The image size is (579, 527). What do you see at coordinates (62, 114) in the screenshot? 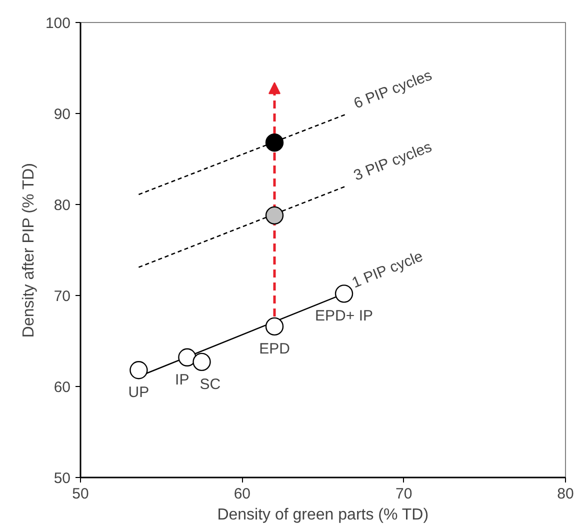
I see `y-tick-label: 90` at bounding box center [62, 114].